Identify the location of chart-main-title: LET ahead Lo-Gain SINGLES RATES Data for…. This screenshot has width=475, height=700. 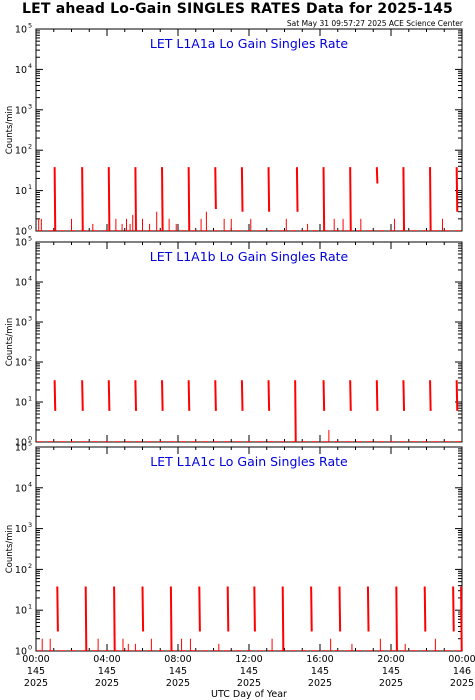
(237, 9).